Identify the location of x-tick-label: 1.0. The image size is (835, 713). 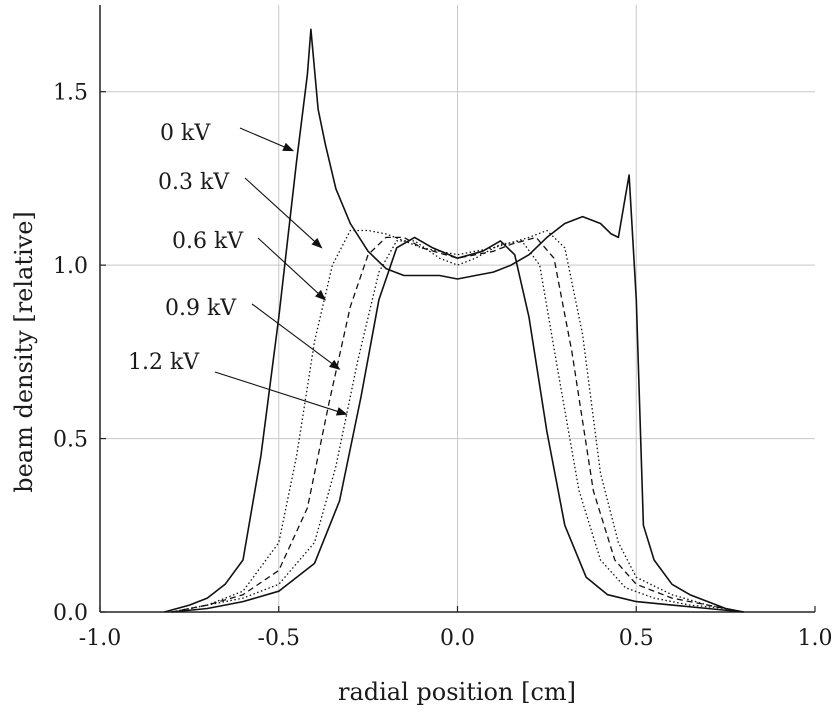
(815, 638).